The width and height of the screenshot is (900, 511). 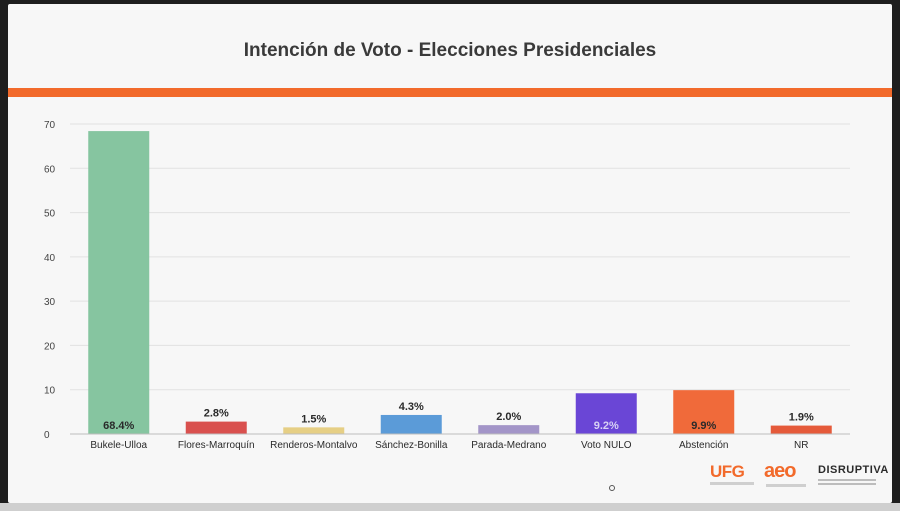 I want to click on y-axis-ticks: 0 10 20 30 40 50 60 70, so click(x=50, y=280).